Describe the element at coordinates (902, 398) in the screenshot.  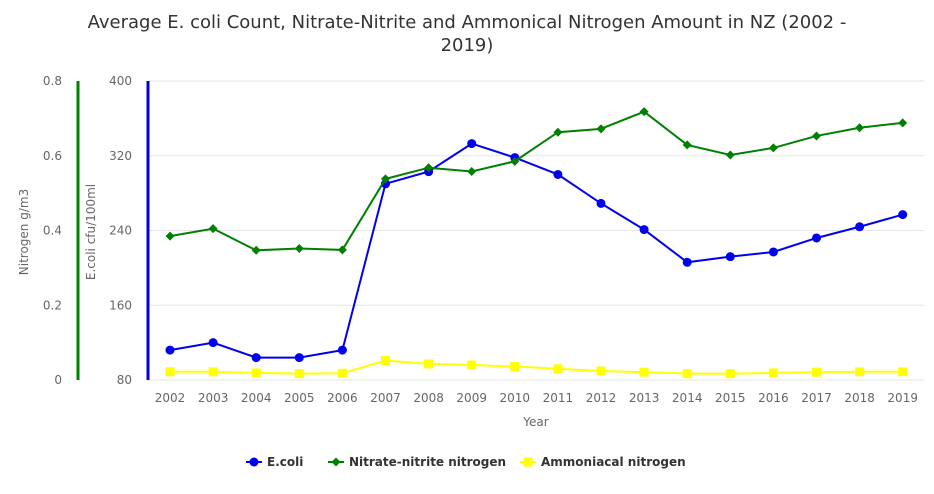
I see `x-tick-label: 2019` at that location.